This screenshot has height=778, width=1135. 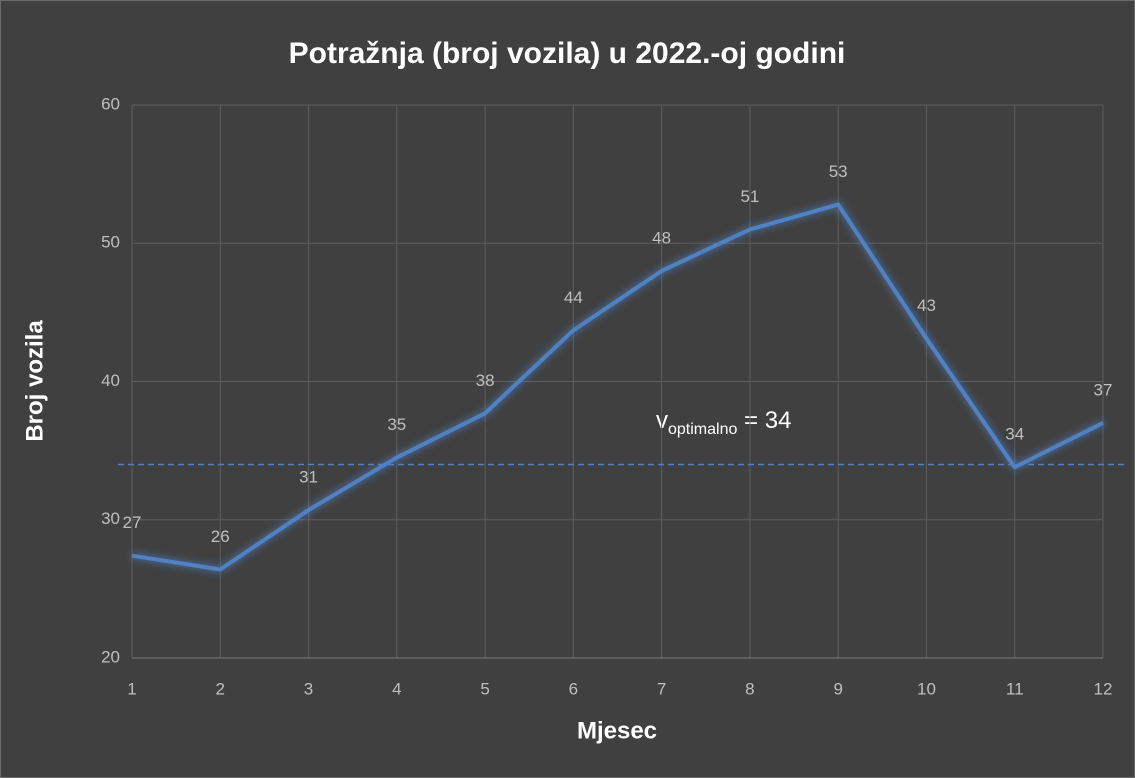 I want to click on x-tick-label: 2, so click(x=220, y=688).